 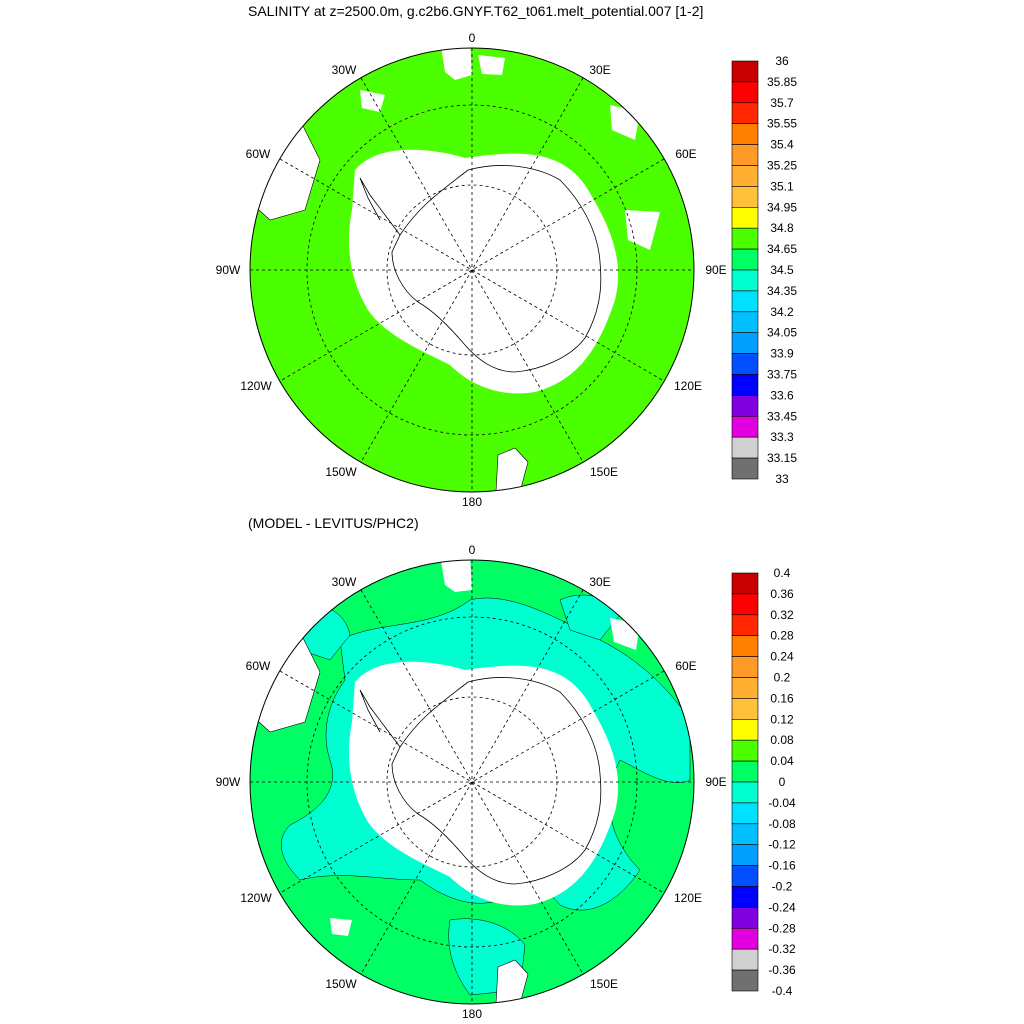 I want to click on colorbar-label: 33, so click(x=782, y=479).